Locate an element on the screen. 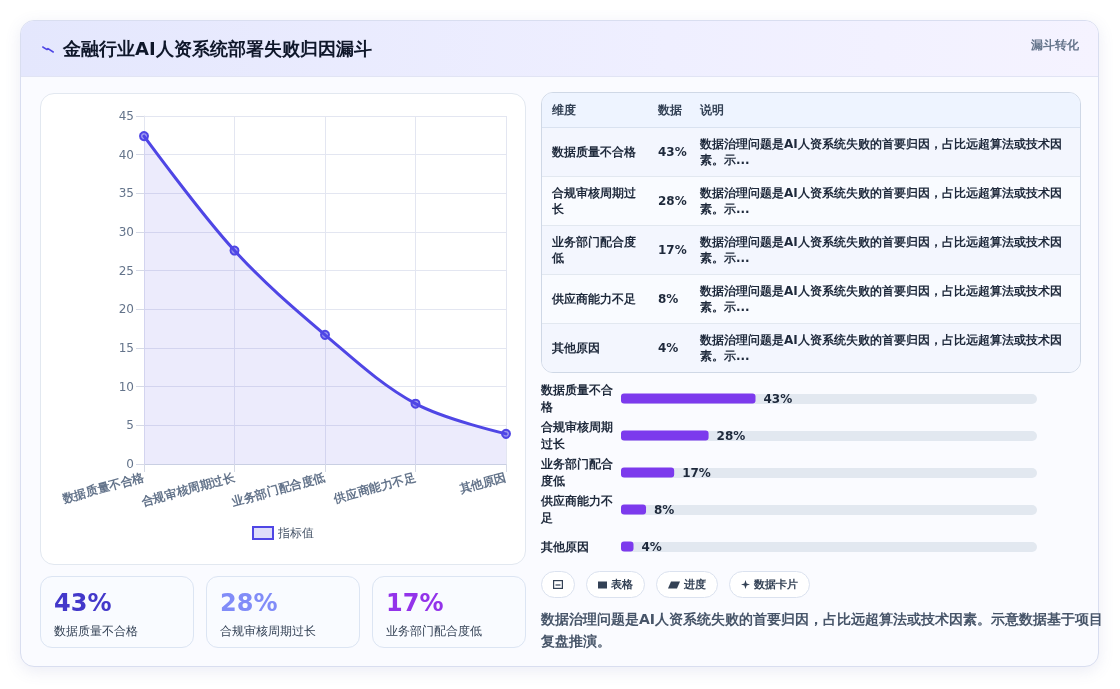 The height and width of the screenshot is (689, 1120). text: 数据 is located at coordinates (669, 110).